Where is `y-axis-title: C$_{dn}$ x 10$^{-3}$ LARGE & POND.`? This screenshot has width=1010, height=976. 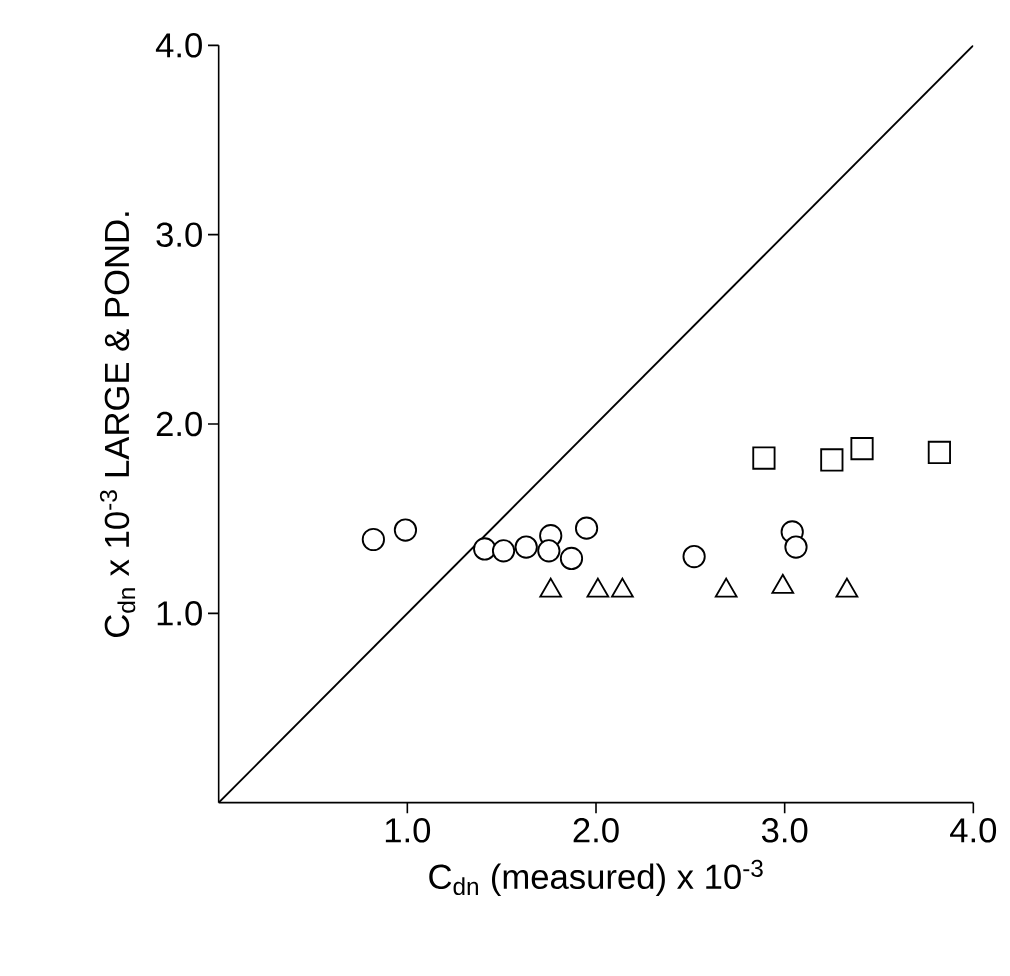 y-axis-title: C$_{dn}$ x 10$^{-3}$ LARGE & POND. is located at coordinates (117, 424).